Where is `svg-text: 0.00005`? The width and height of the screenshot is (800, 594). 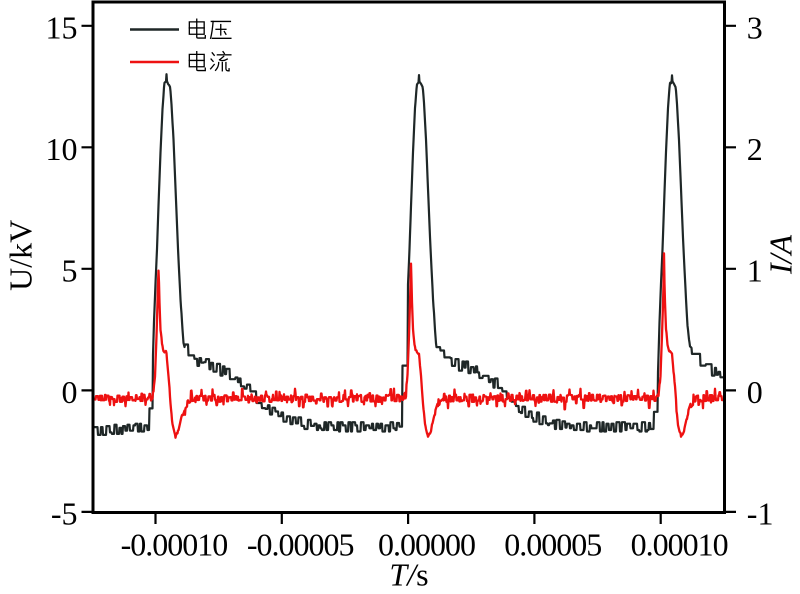 svg-text: 0.00005 is located at coordinates (552, 545).